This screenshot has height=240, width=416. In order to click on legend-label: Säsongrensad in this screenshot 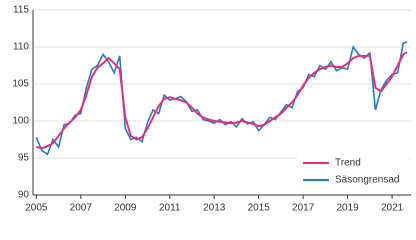, I will do `click(367, 180)`.